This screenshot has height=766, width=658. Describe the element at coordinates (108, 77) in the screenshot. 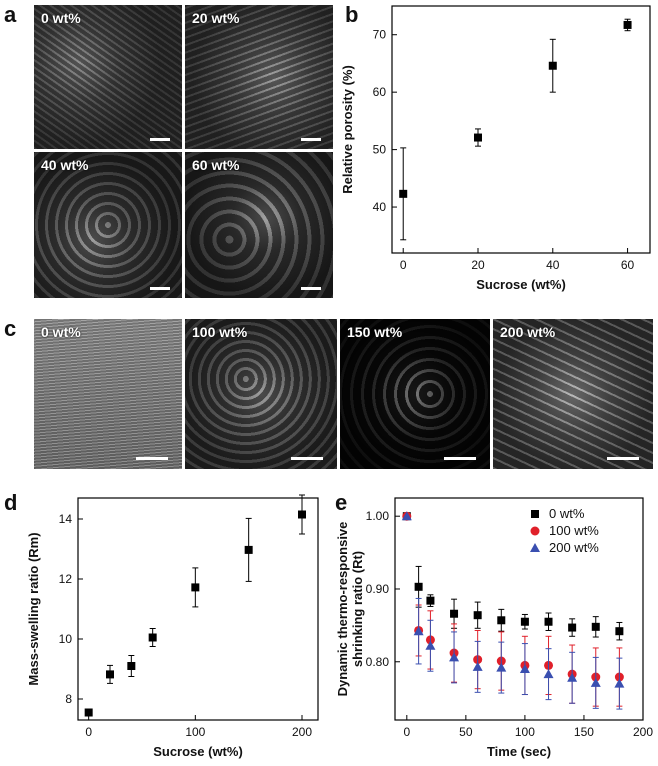

I see `sem-image-a-0: 0 wt%` at that location.